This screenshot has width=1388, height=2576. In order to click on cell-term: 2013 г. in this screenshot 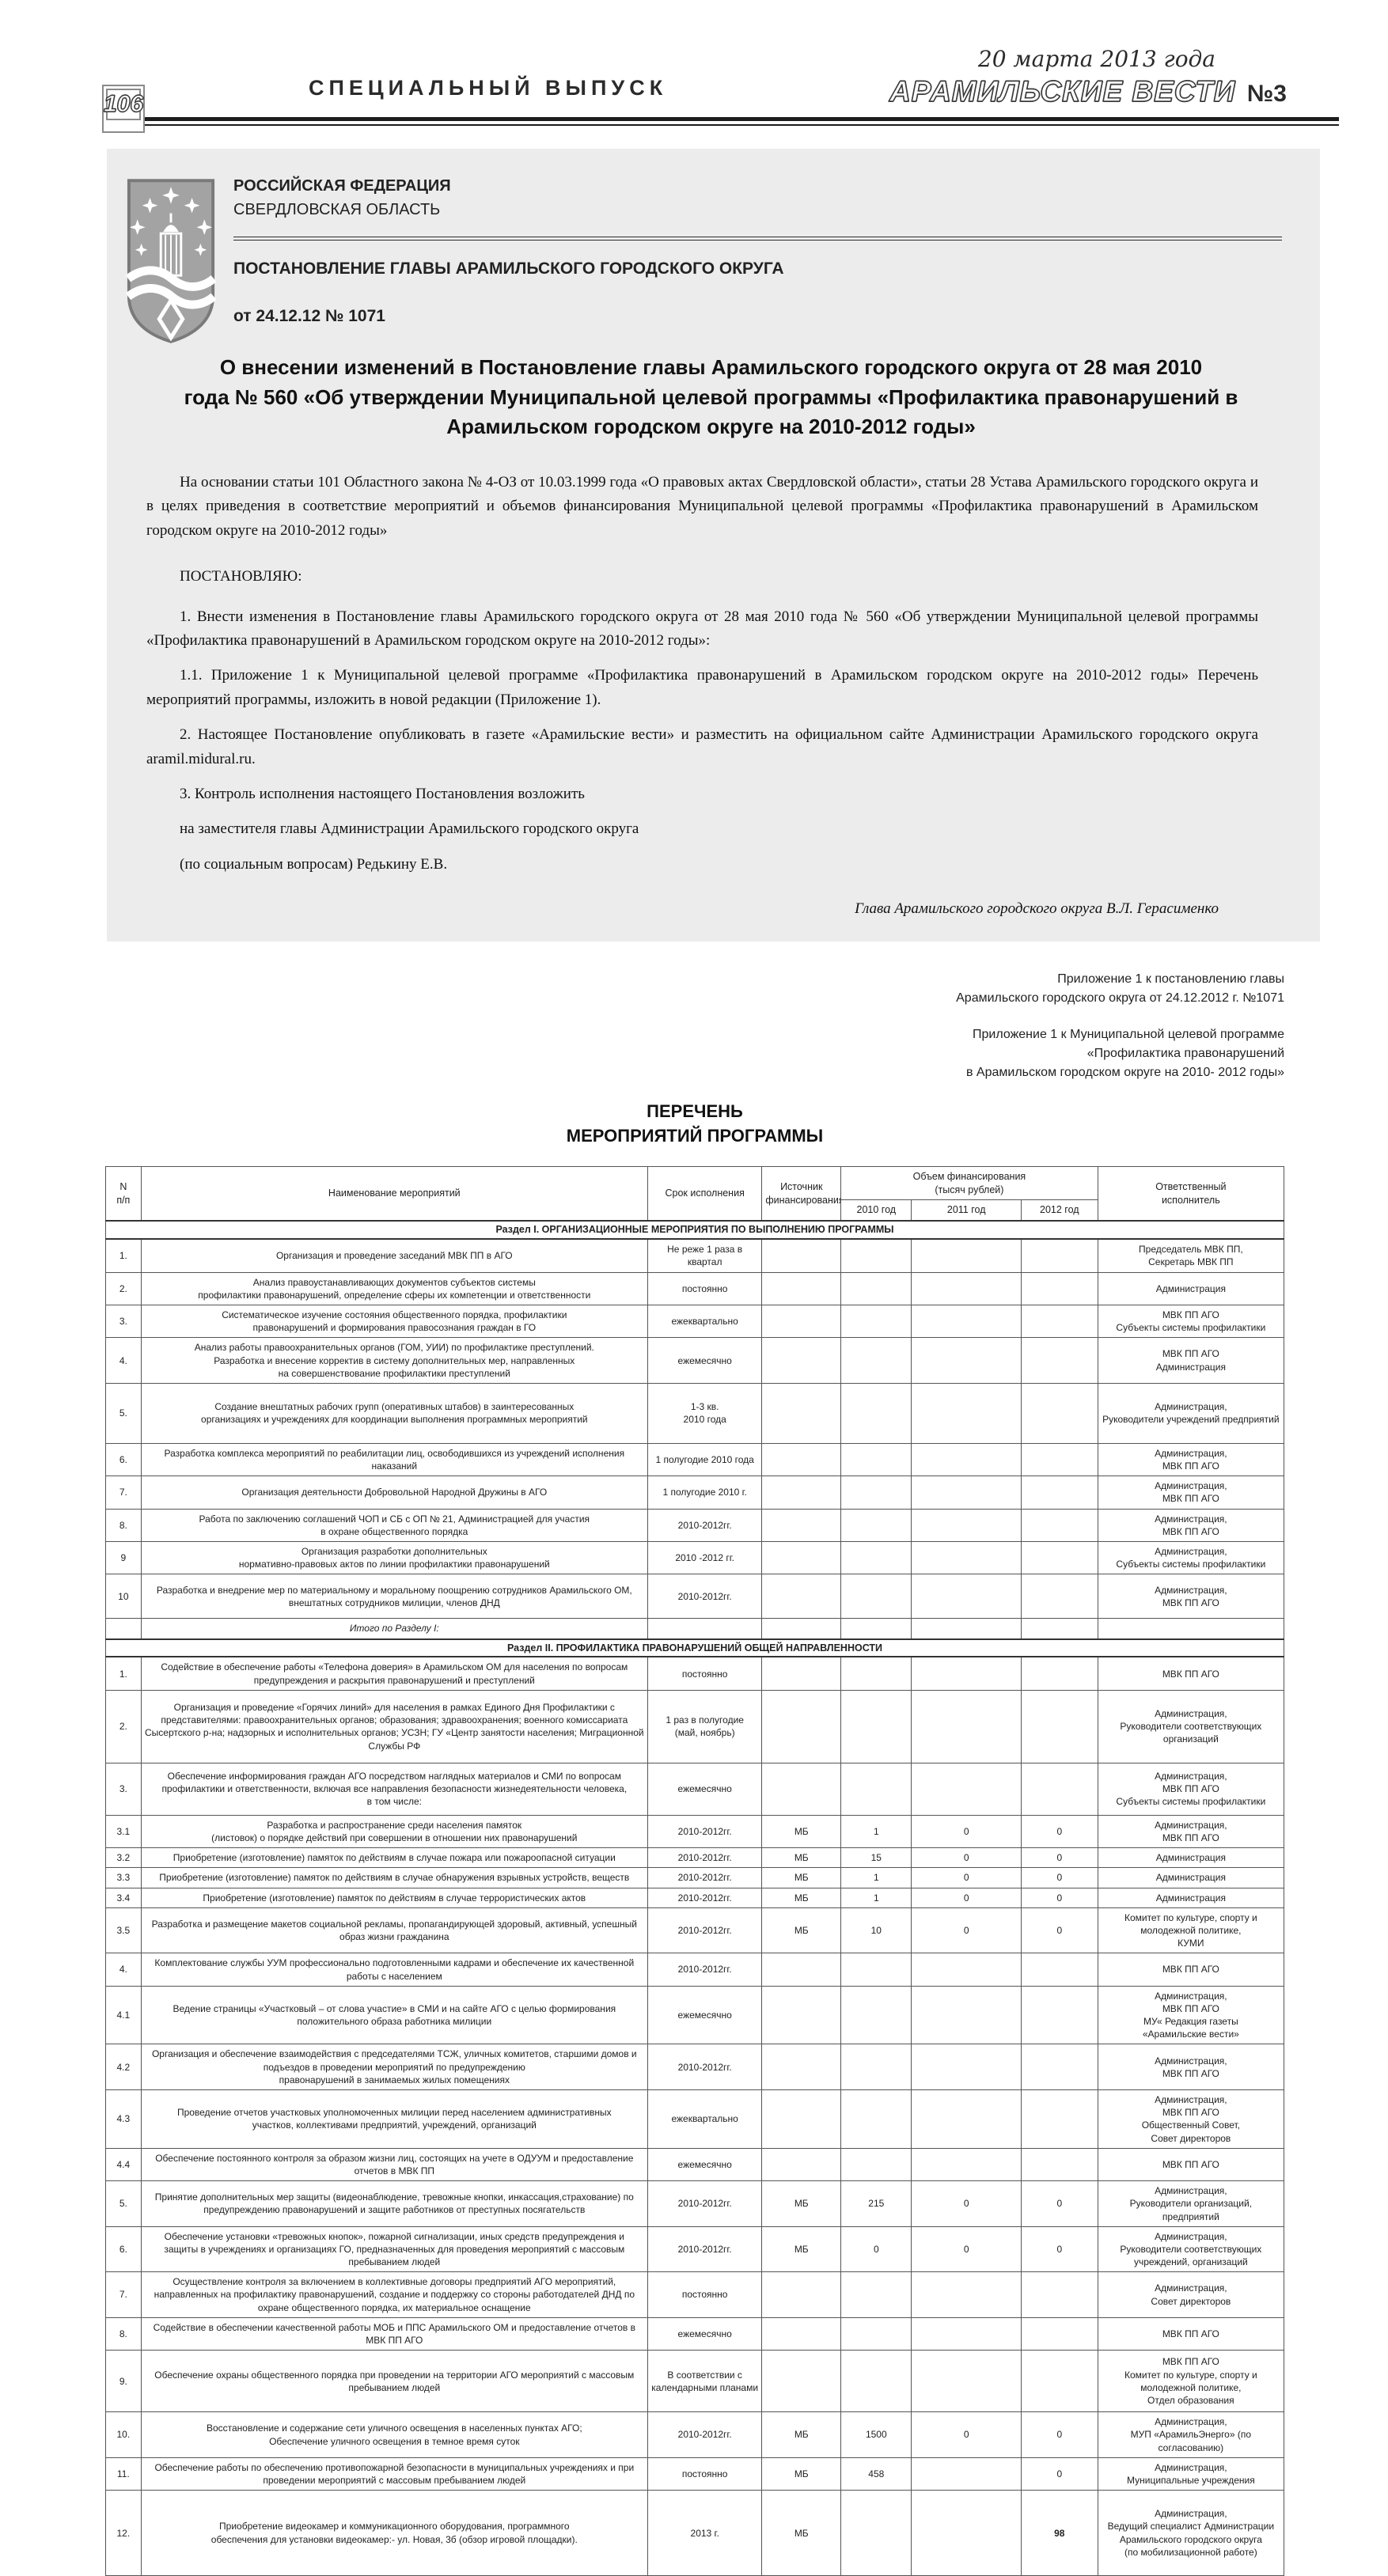, I will do `click(705, 2533)`.